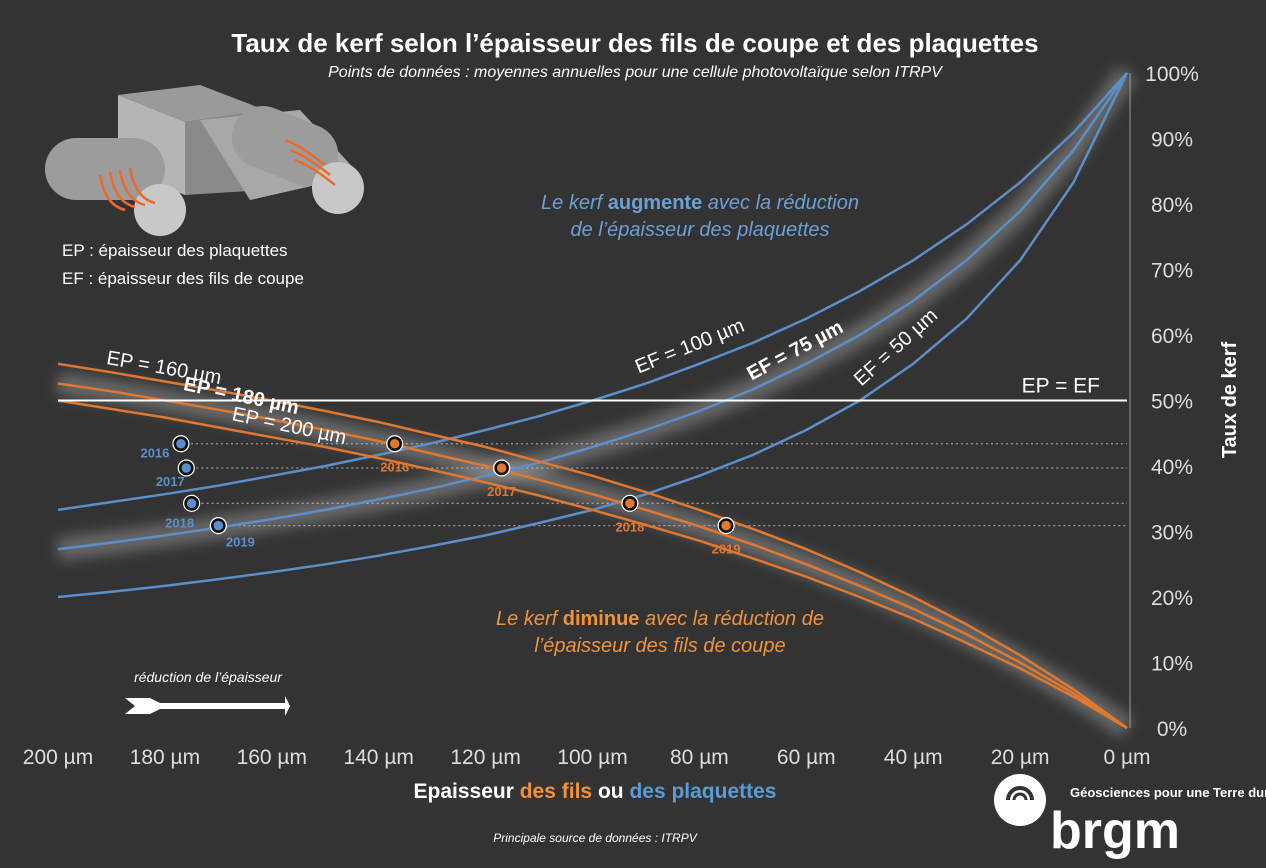 The image size is (1266, 868). What do you see at coordinates (207, 706) in the screenshot?
I see `arrow` at bounding box center [207, 706].